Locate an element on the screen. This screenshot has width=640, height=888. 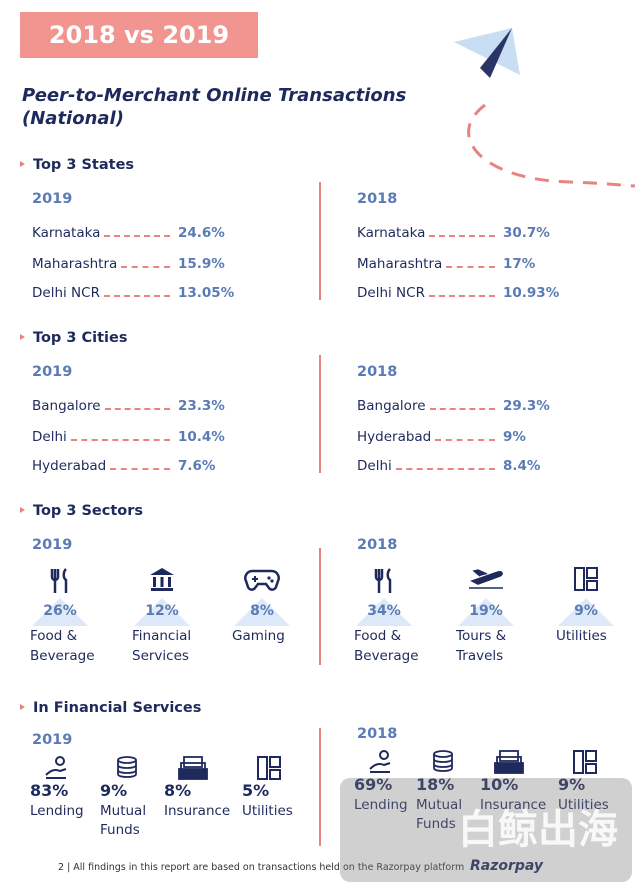
ranking-row: Delhi NCR 10.93% is located at coordinates (477, 293).